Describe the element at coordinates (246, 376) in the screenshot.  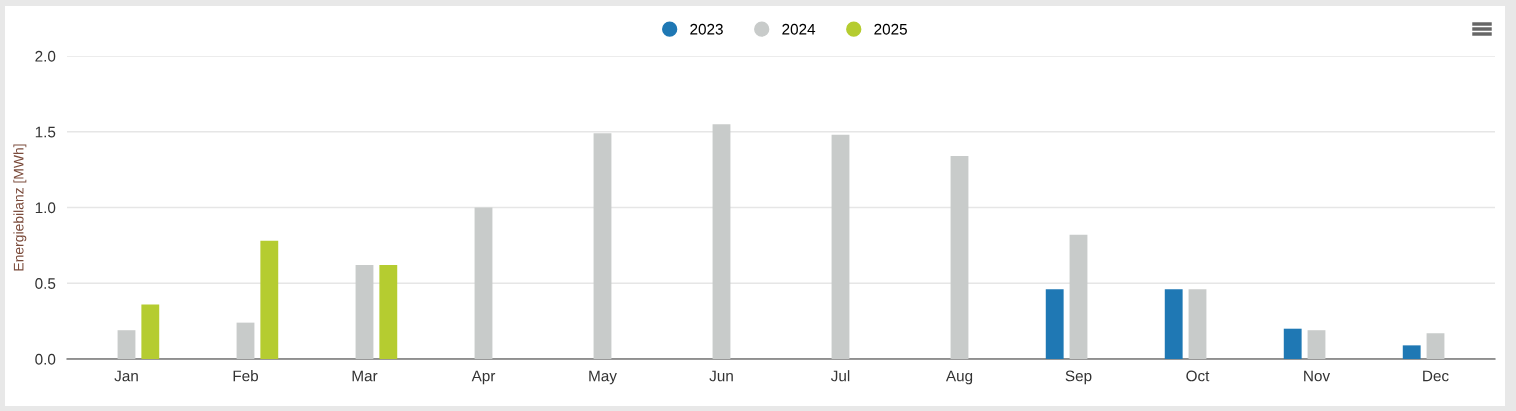
I see `x-tick-label: Feb` at that location.